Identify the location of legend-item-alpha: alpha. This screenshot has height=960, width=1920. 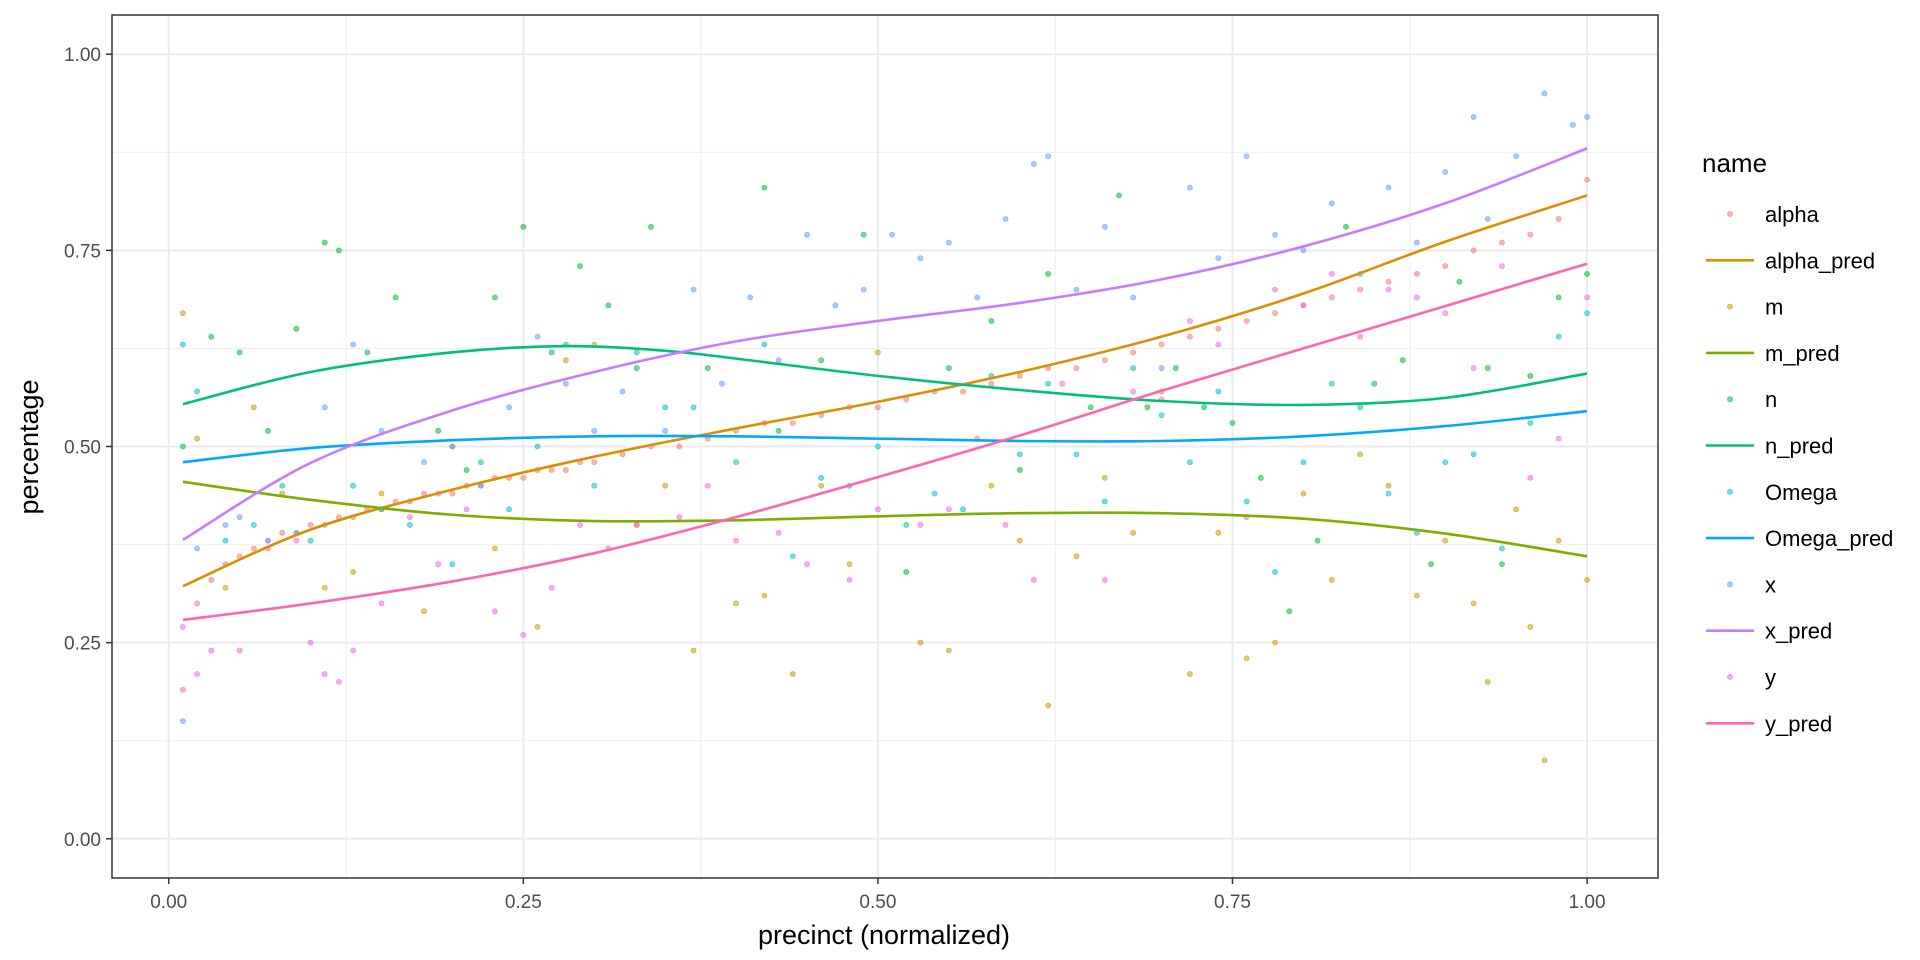
(1773, 214).